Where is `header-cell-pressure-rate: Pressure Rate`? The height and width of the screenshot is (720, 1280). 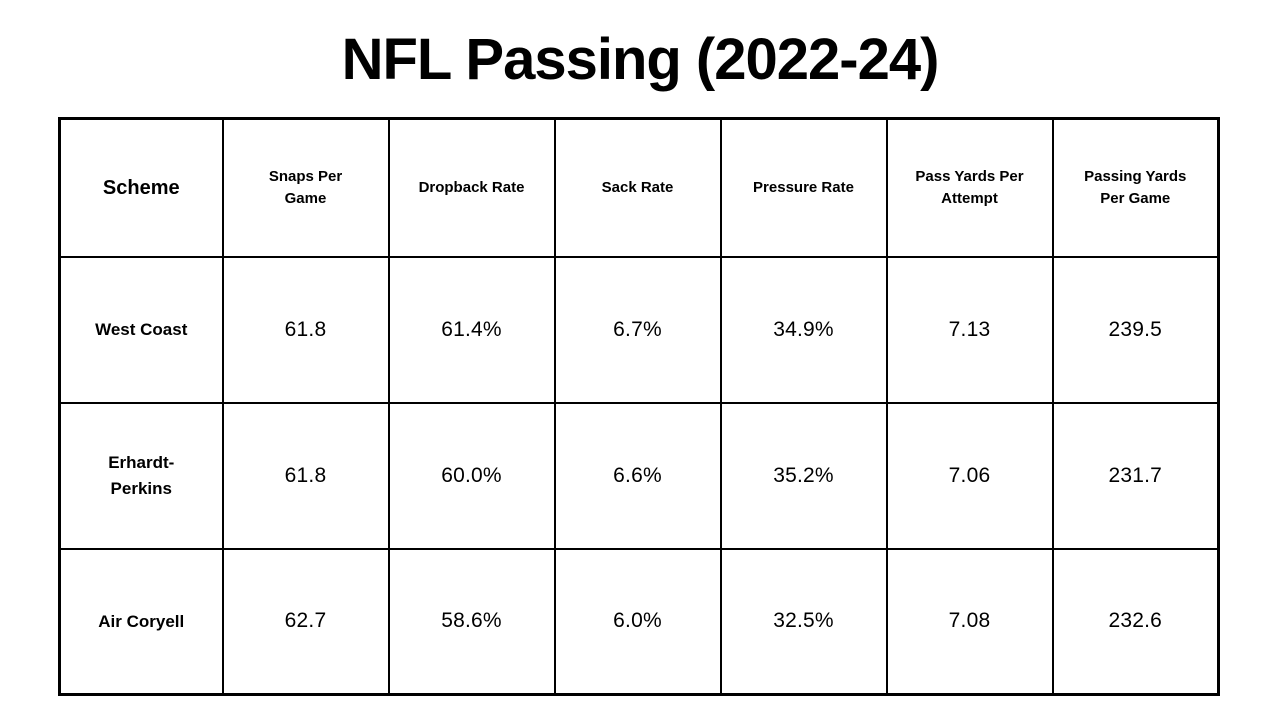 header-cell-pressure-rate: Pressure Rate is located at coordinates (803, 187).